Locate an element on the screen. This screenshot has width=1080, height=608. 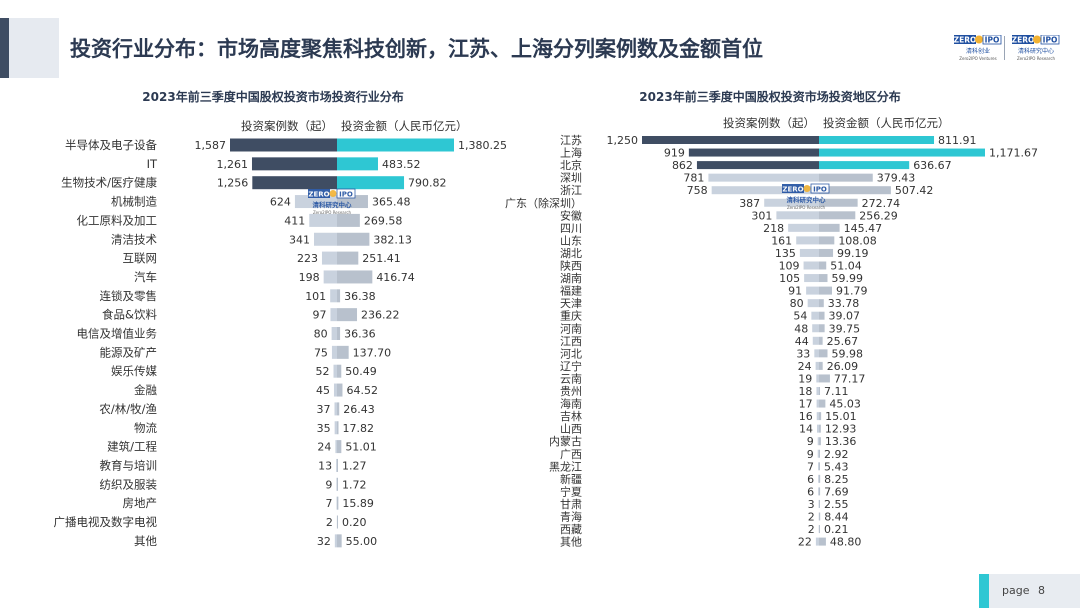
count-value-label: 105 is located at coordinates (789, 278).